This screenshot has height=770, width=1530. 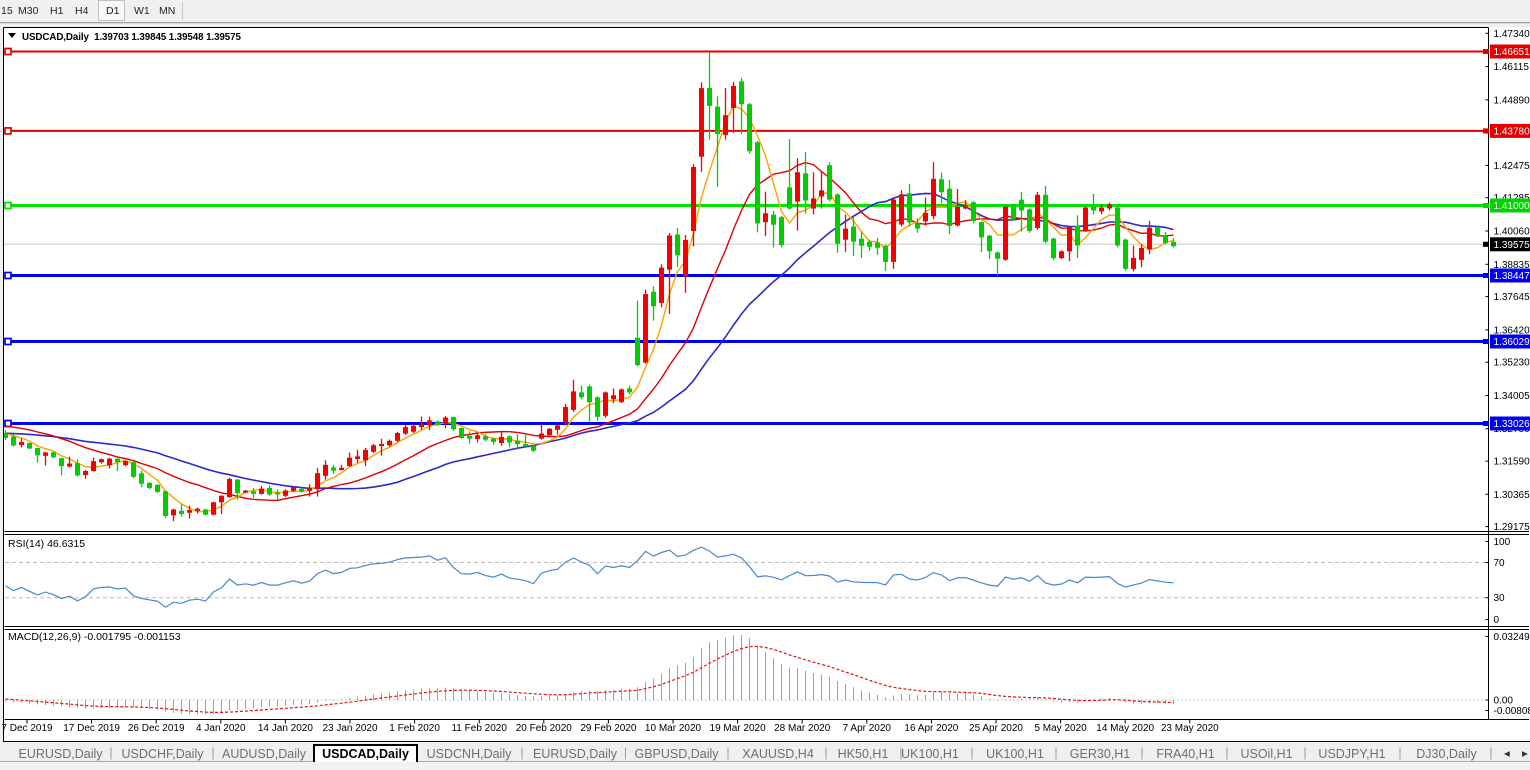 What do you see at coordinates (1512, 637) in the screenshot?
I see `svg-text: 0.032493` at bounding box center [1512, 637].